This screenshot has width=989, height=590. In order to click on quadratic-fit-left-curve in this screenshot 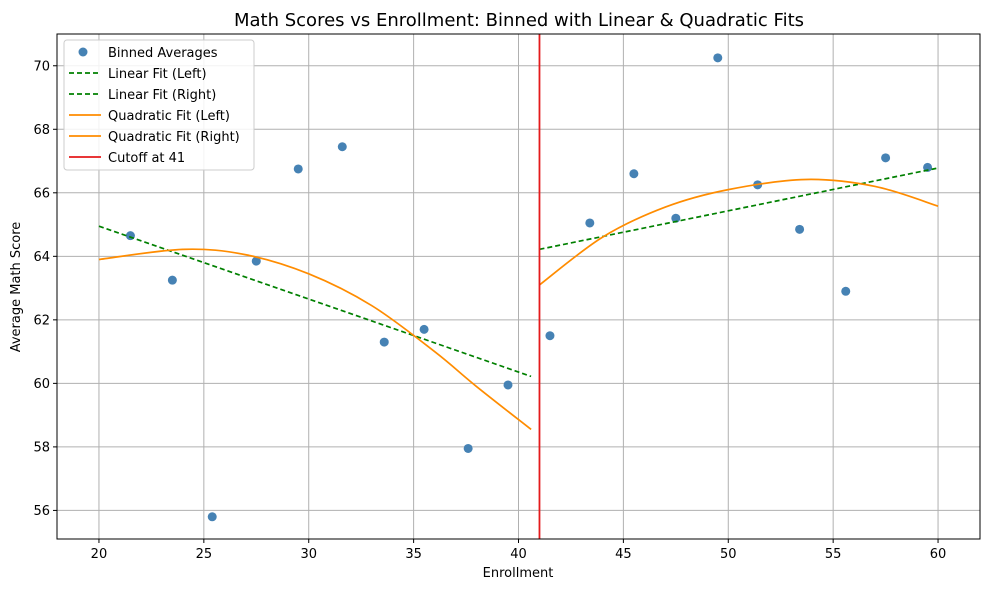, I will do `click(315, 339)`.